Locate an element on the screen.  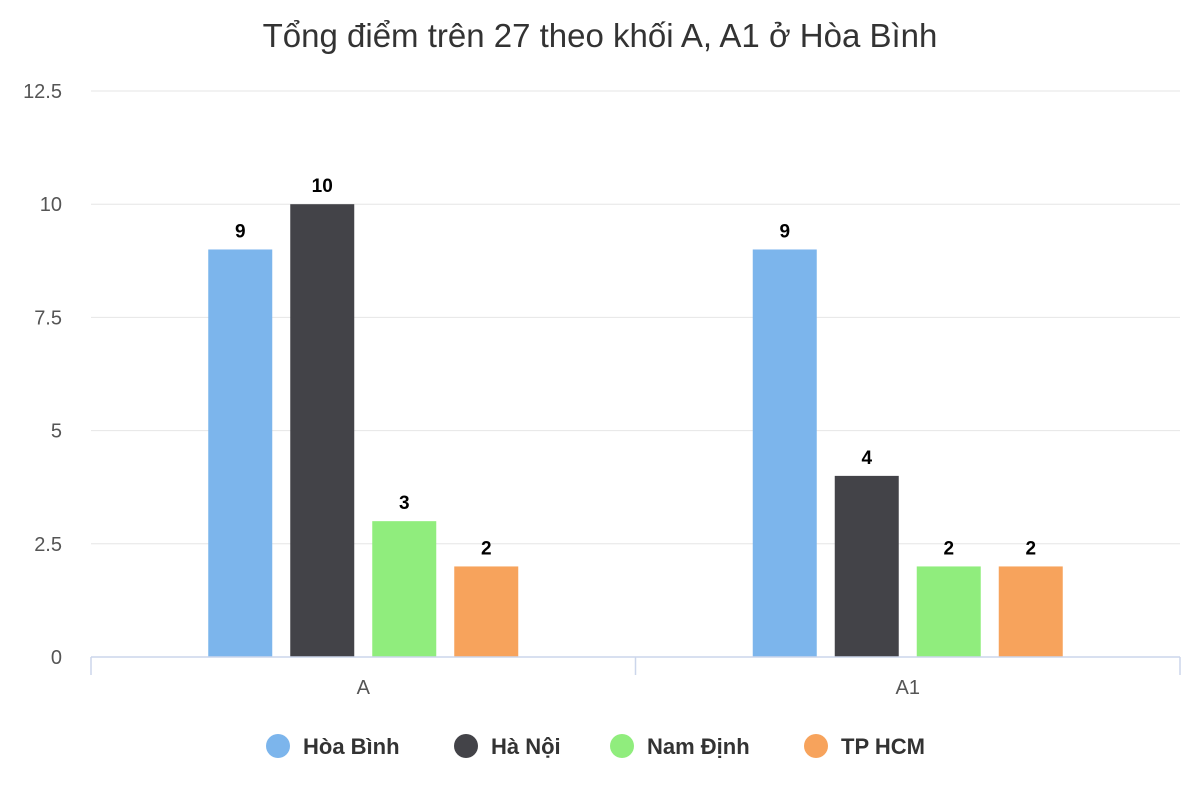
data-label: 10 is located at coordinates (322, 186).